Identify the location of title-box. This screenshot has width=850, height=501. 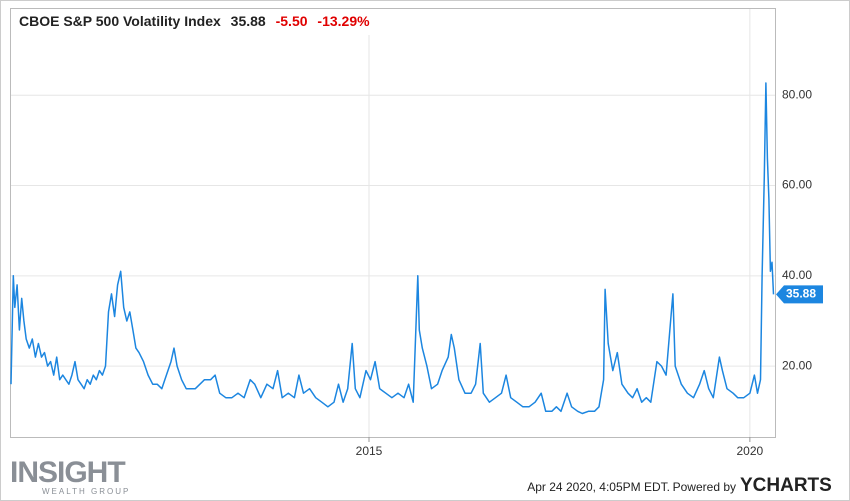
(201, 22).